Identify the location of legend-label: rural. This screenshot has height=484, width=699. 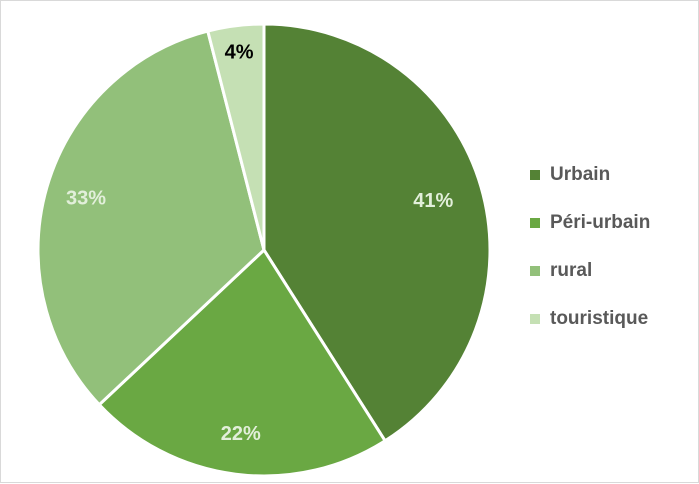
(571, 270).